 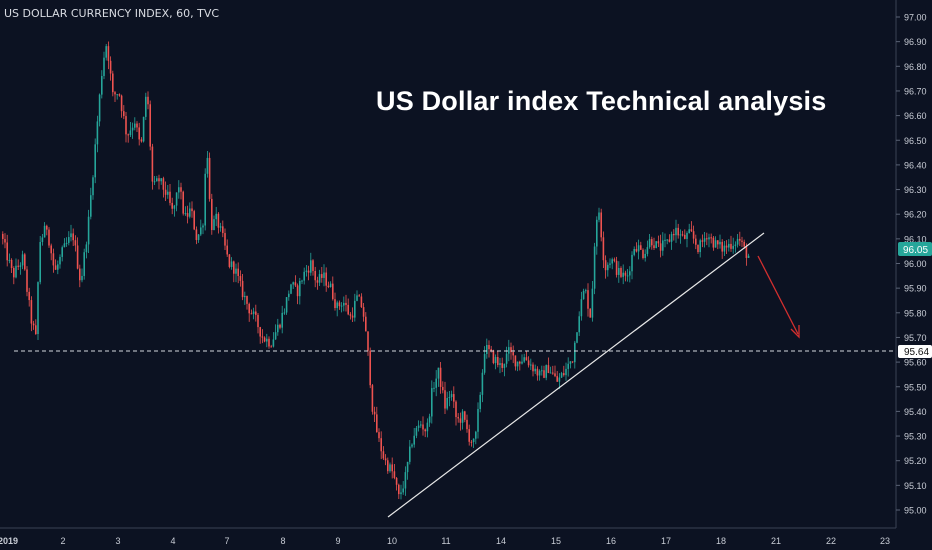 I want to click on time-tick-label: 23, so click(x=885, y=541).